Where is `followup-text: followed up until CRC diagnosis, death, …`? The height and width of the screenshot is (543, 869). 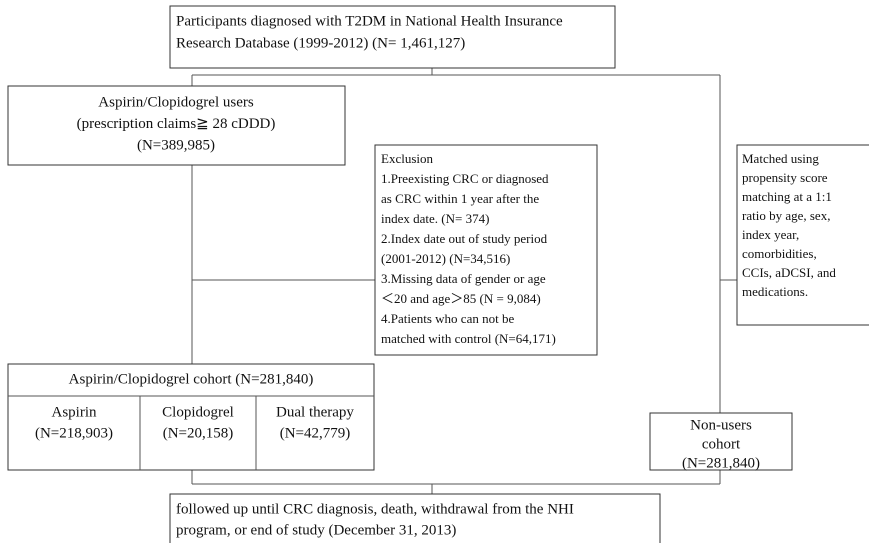 followup-text: followed up until CRC diagnosis, death, … is located at coordinates (375, 509).